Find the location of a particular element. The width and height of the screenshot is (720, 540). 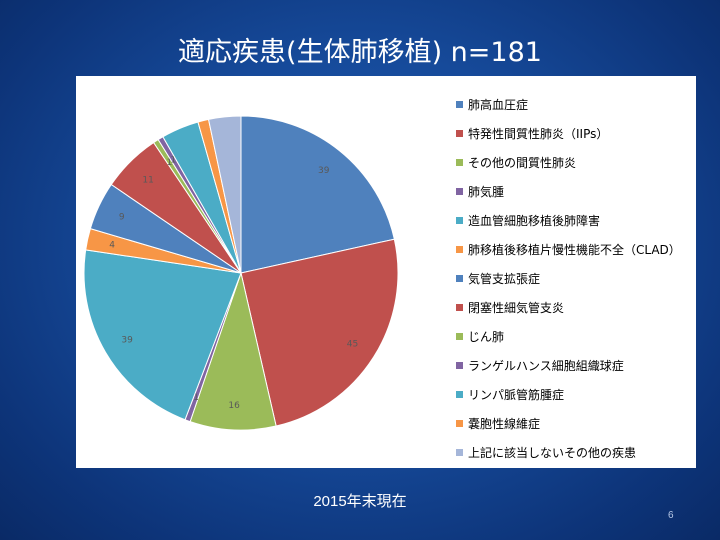

legend-label: 肺移植後移植片慢性機能不全（CLAD） is located at coordinates (574, 250).